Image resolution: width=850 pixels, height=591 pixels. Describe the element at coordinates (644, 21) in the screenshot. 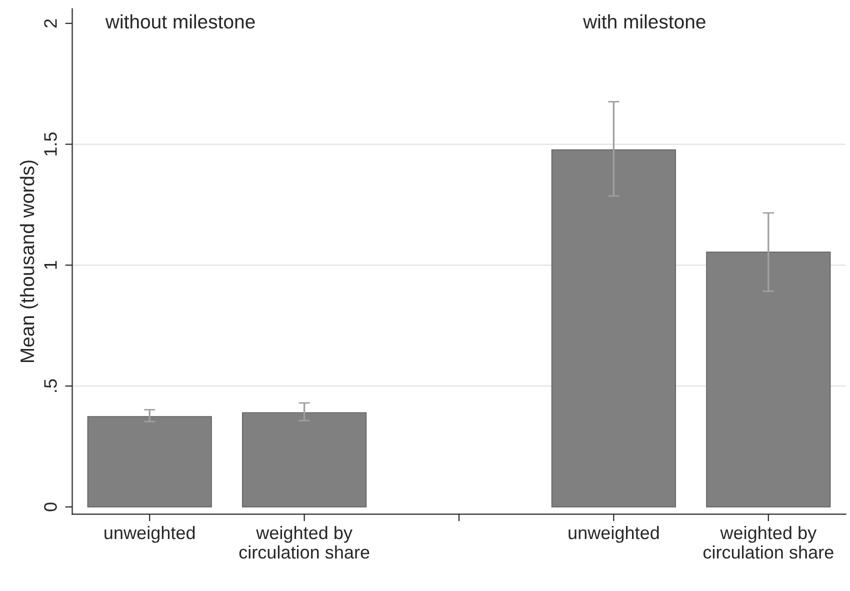

I see `annotation: with milestone` at that location.